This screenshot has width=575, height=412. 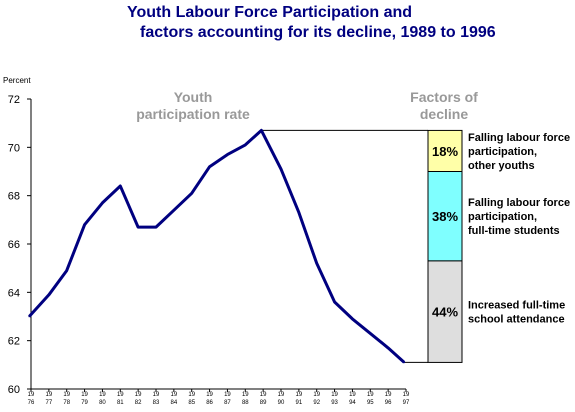 I want to click on x-tick-label-bottom: 88, so click(x=245, y=403).